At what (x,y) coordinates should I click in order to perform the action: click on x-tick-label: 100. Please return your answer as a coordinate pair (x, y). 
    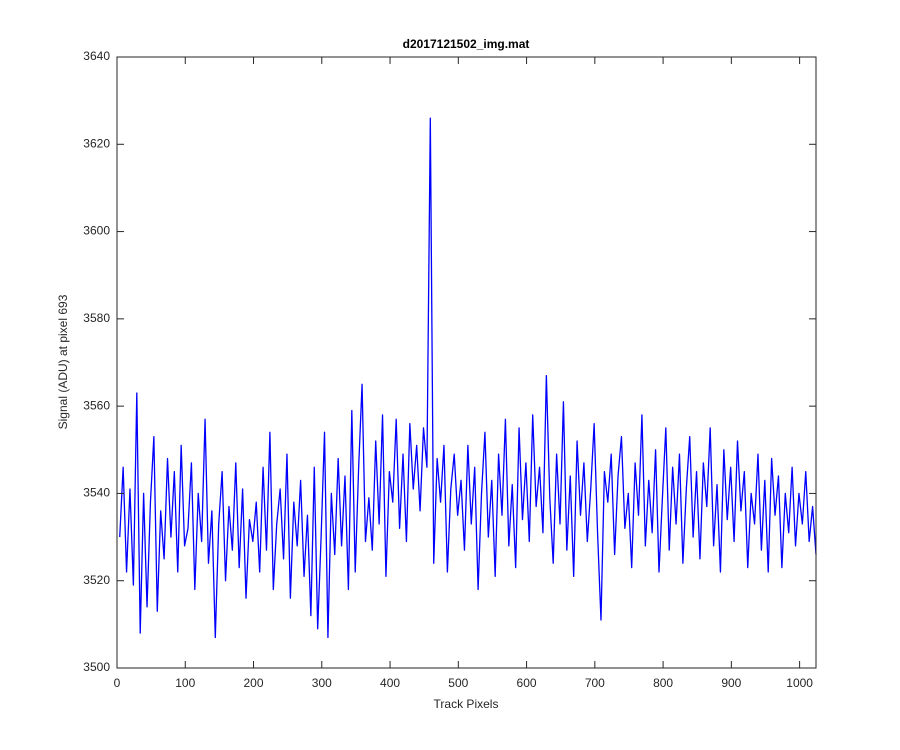
    Looking at the image, I should click on (185, 683).